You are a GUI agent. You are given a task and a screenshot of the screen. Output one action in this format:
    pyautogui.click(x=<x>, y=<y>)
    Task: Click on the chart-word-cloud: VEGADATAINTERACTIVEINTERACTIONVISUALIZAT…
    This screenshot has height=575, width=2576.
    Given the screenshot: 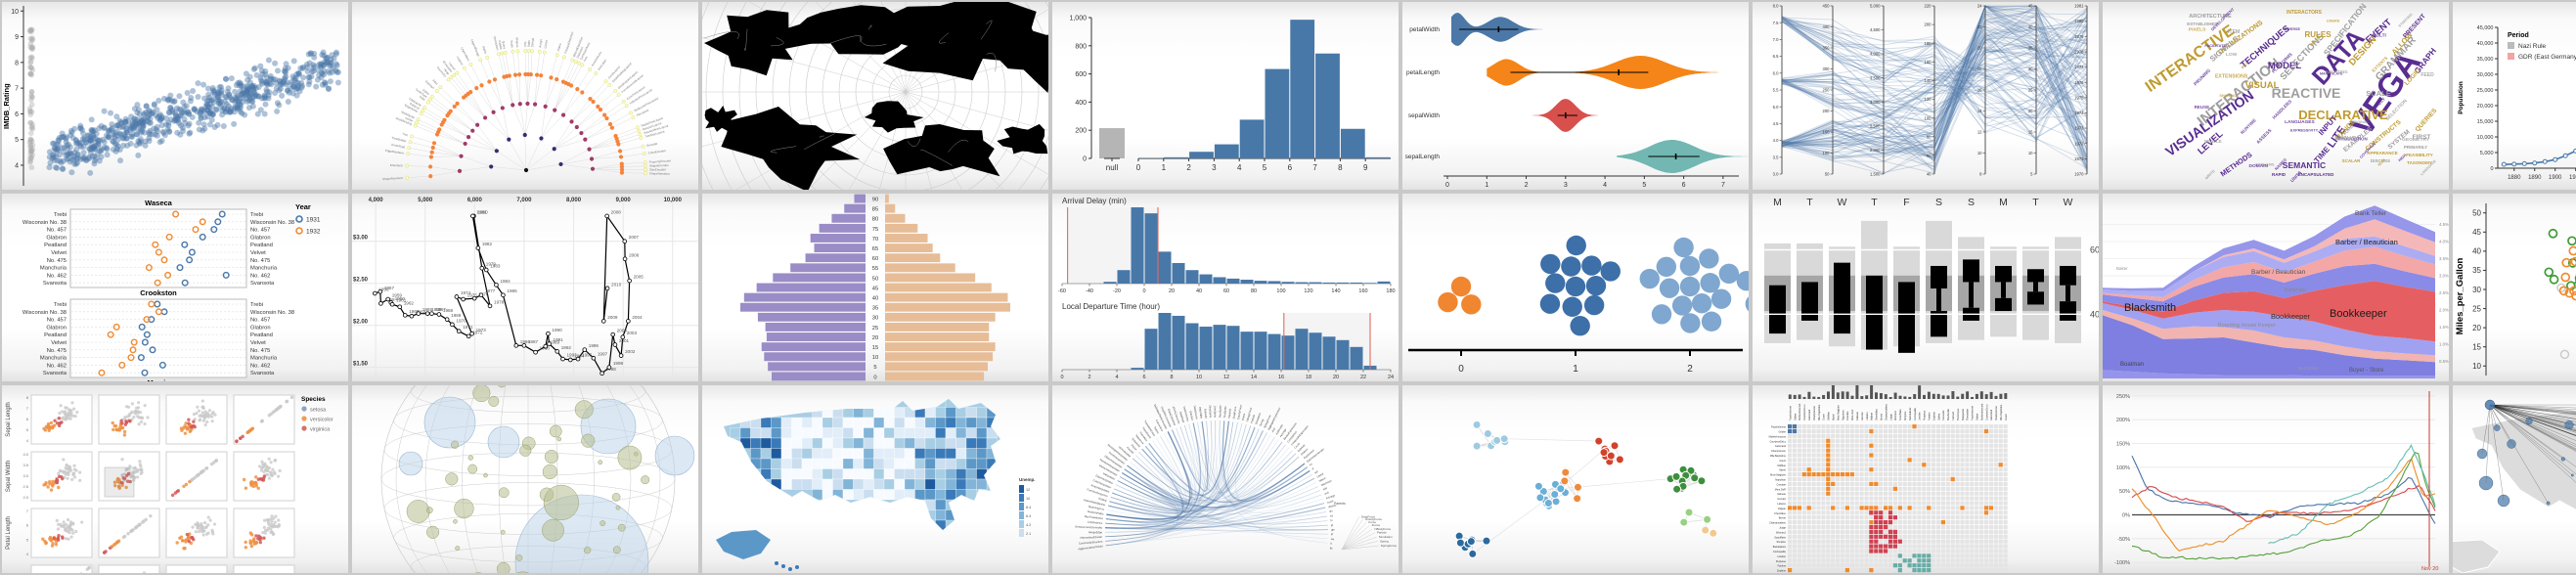 What is the action you would take?
    pyautogui.click(x=2291, y=92)
    